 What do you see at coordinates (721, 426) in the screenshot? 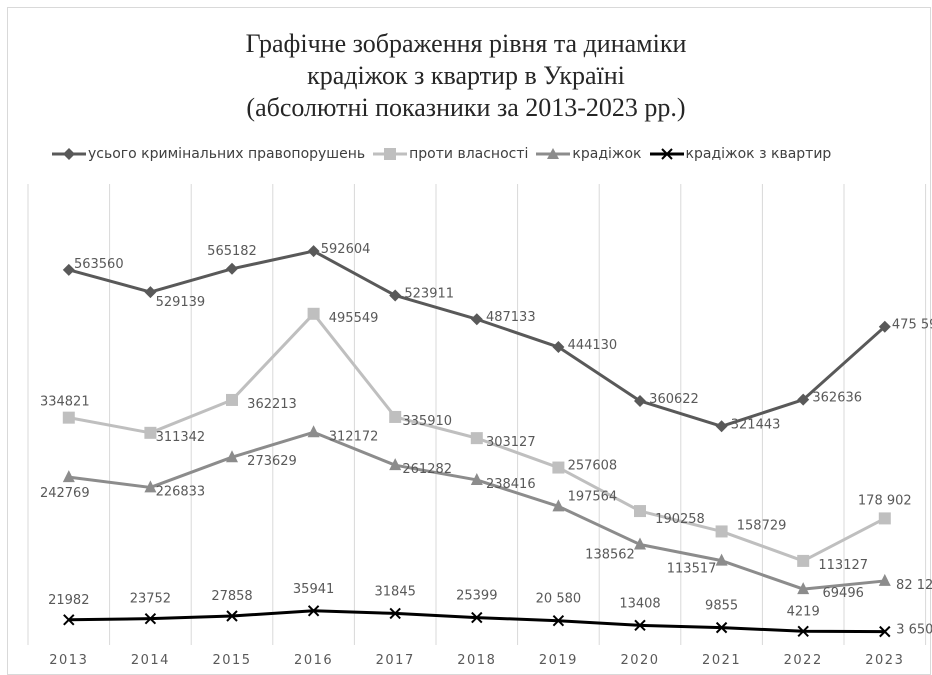
I see `series-1-point-2021` at bounding box center [721, 426].